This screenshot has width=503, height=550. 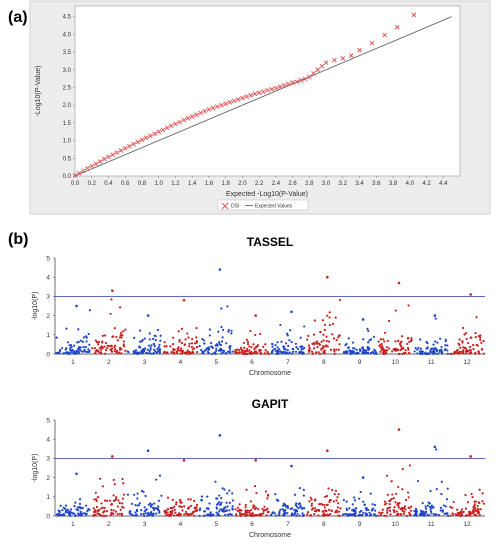 I want to click on qq-x-tick-label: 0.2, so click(x=92, y=184).